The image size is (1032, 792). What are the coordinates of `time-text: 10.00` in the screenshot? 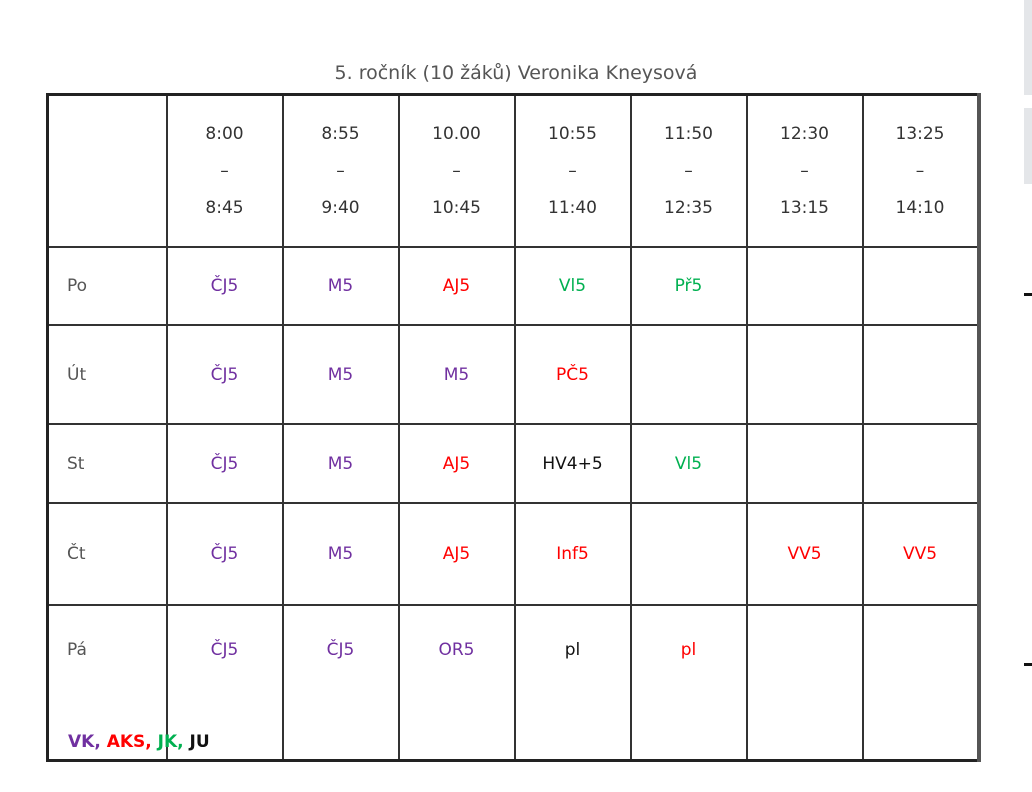 It's located at (456, 133).